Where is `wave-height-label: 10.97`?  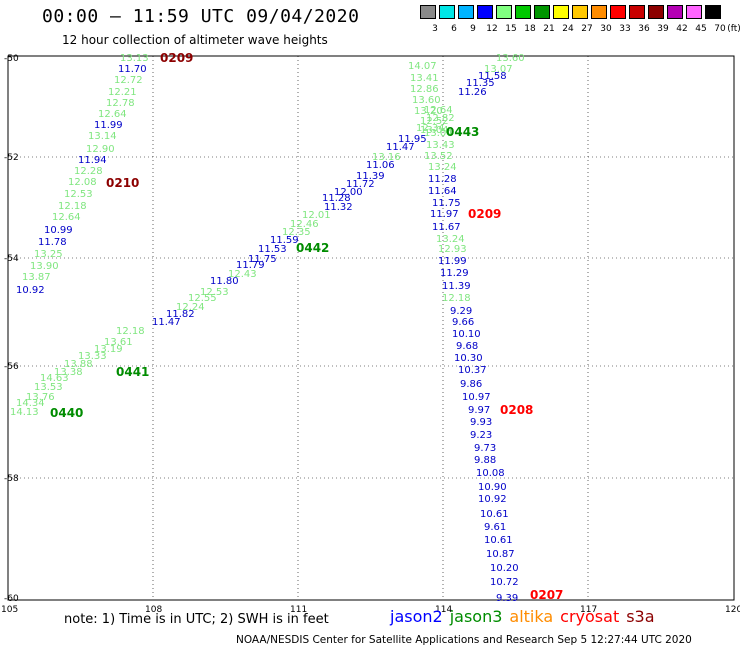
wave-height-label: 10.97 is located at coordinates (476, 397).